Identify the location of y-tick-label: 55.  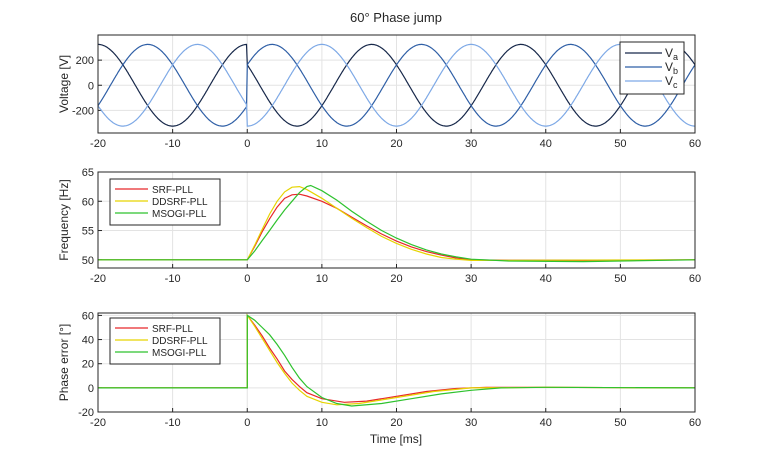
(88, 232).